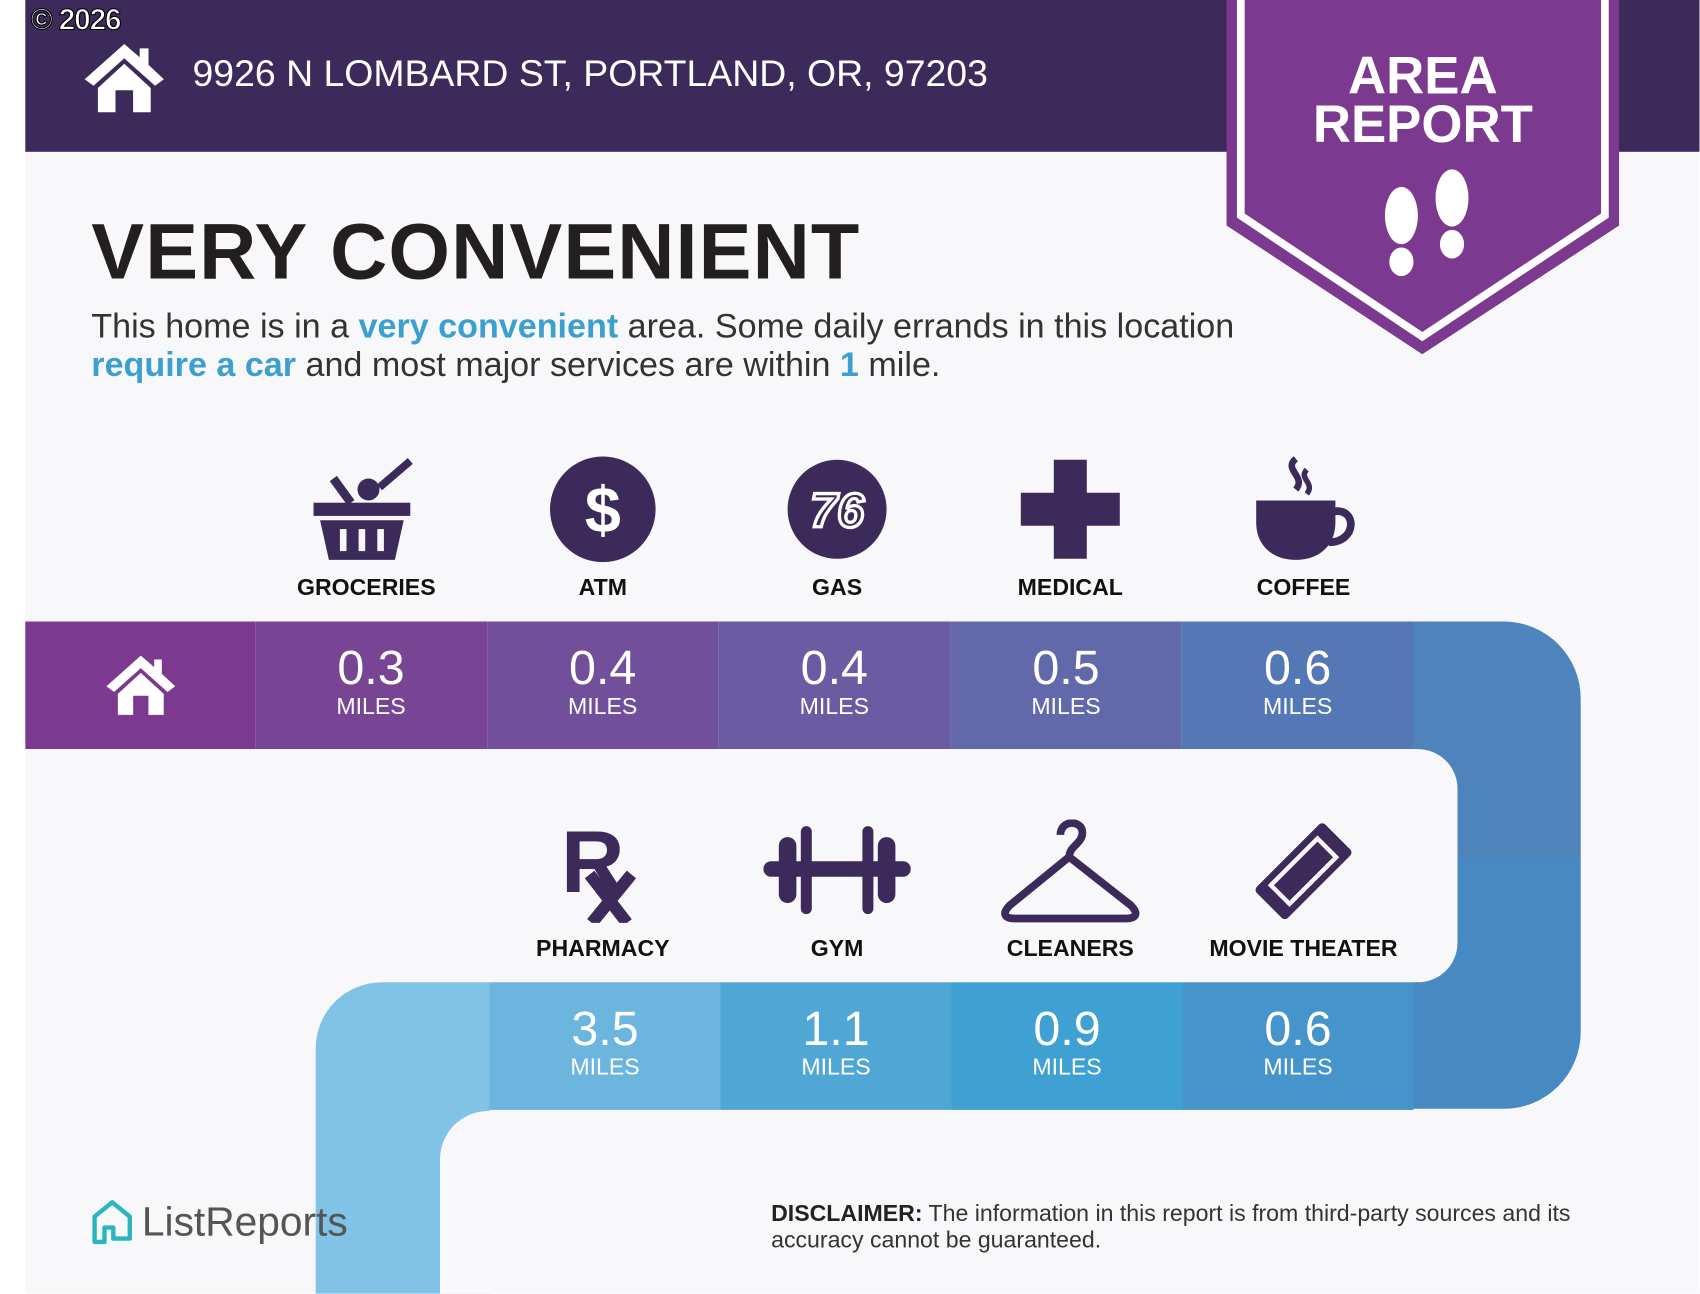  I want to click on category-medical: MEDICAL, so click(1070, 529).